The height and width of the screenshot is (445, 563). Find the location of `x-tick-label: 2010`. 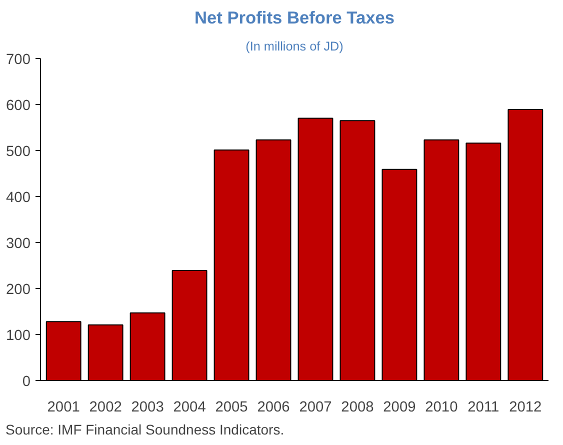

x-tick-label: 2010 is located at coordinates (441, 408).